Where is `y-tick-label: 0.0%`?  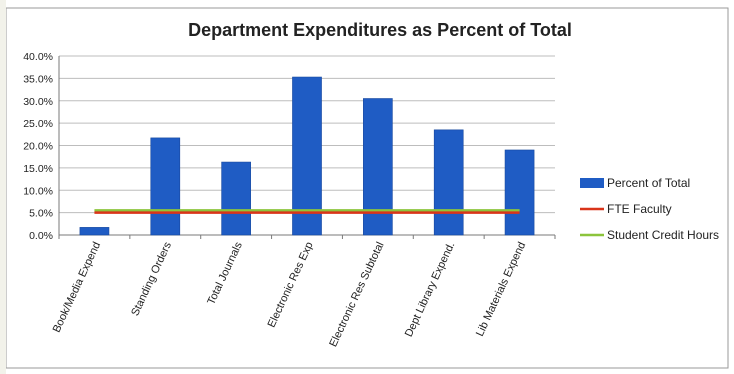
y-tick-label: 0.0% is located at coordinates (41, 236).